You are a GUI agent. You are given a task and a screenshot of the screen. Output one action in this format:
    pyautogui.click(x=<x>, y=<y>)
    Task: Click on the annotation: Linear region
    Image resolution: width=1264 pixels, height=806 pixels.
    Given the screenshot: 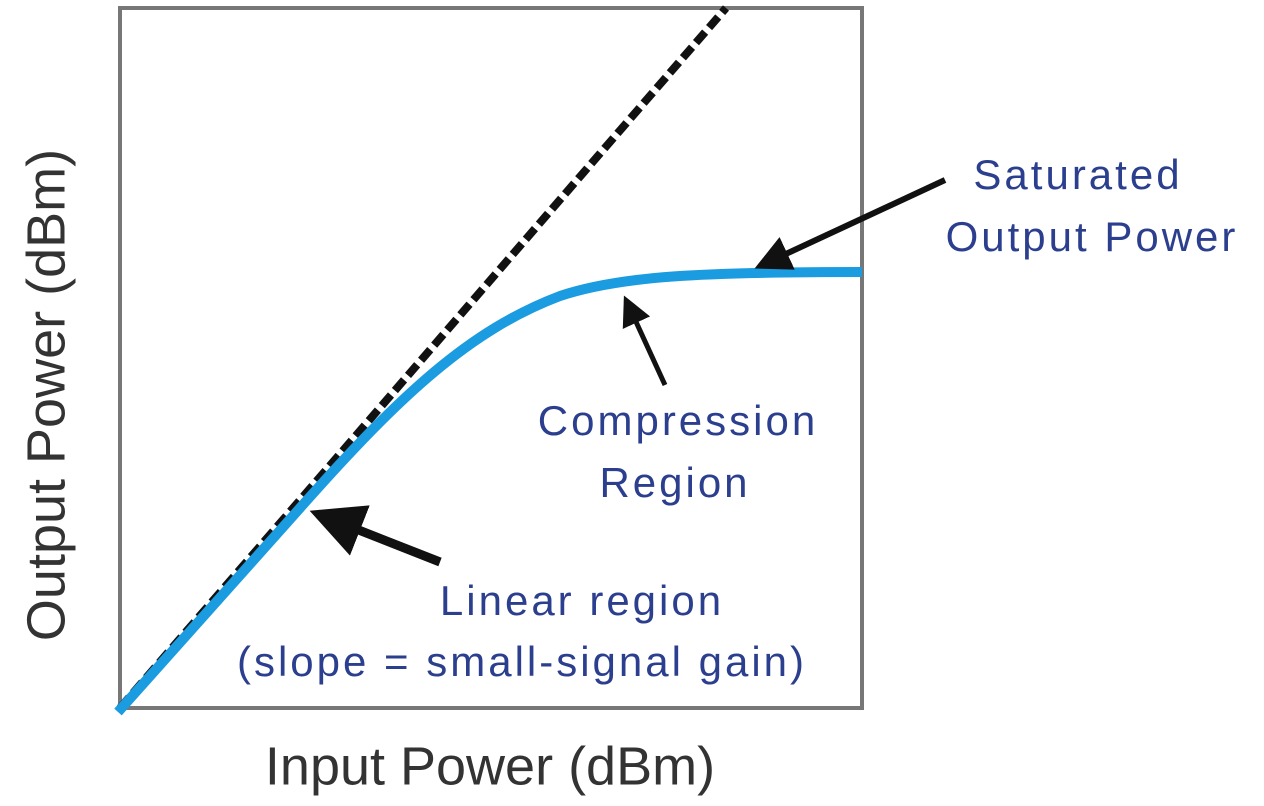 What is the action you would take?
    pyautogui.click(x=582, y=600)
    